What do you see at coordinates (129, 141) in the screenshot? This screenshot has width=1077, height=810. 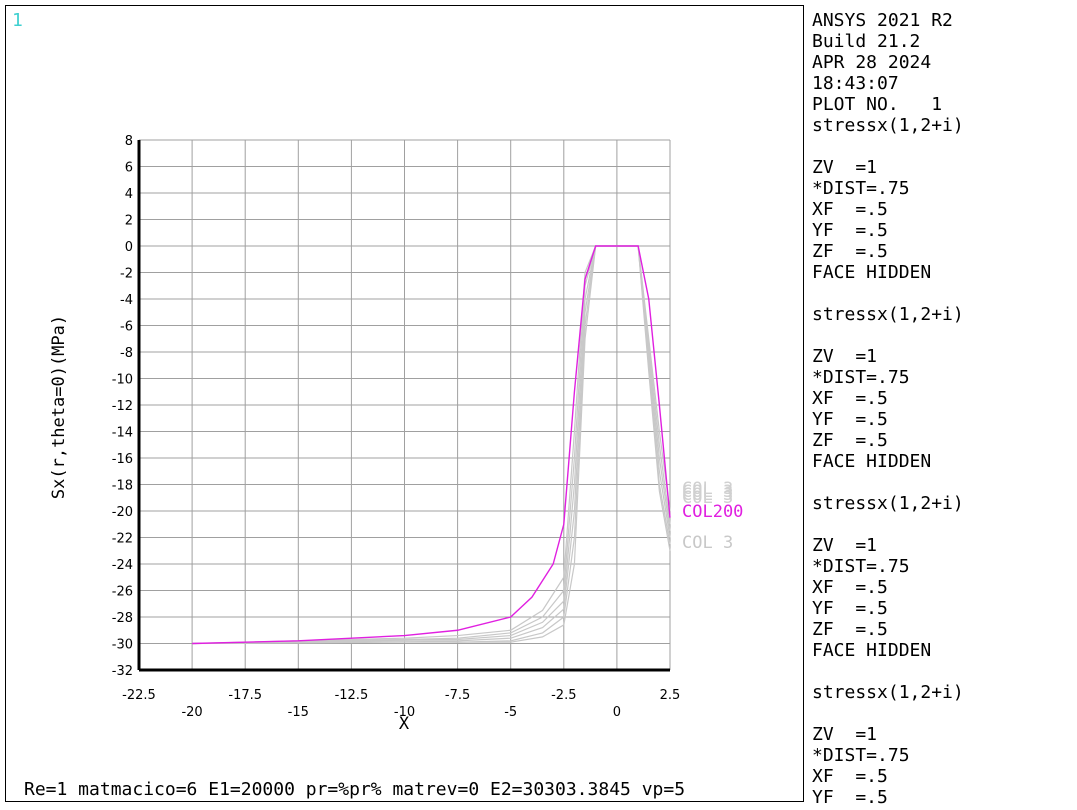 I see `y-tick-label: 8` at bounding box center [129, 141].